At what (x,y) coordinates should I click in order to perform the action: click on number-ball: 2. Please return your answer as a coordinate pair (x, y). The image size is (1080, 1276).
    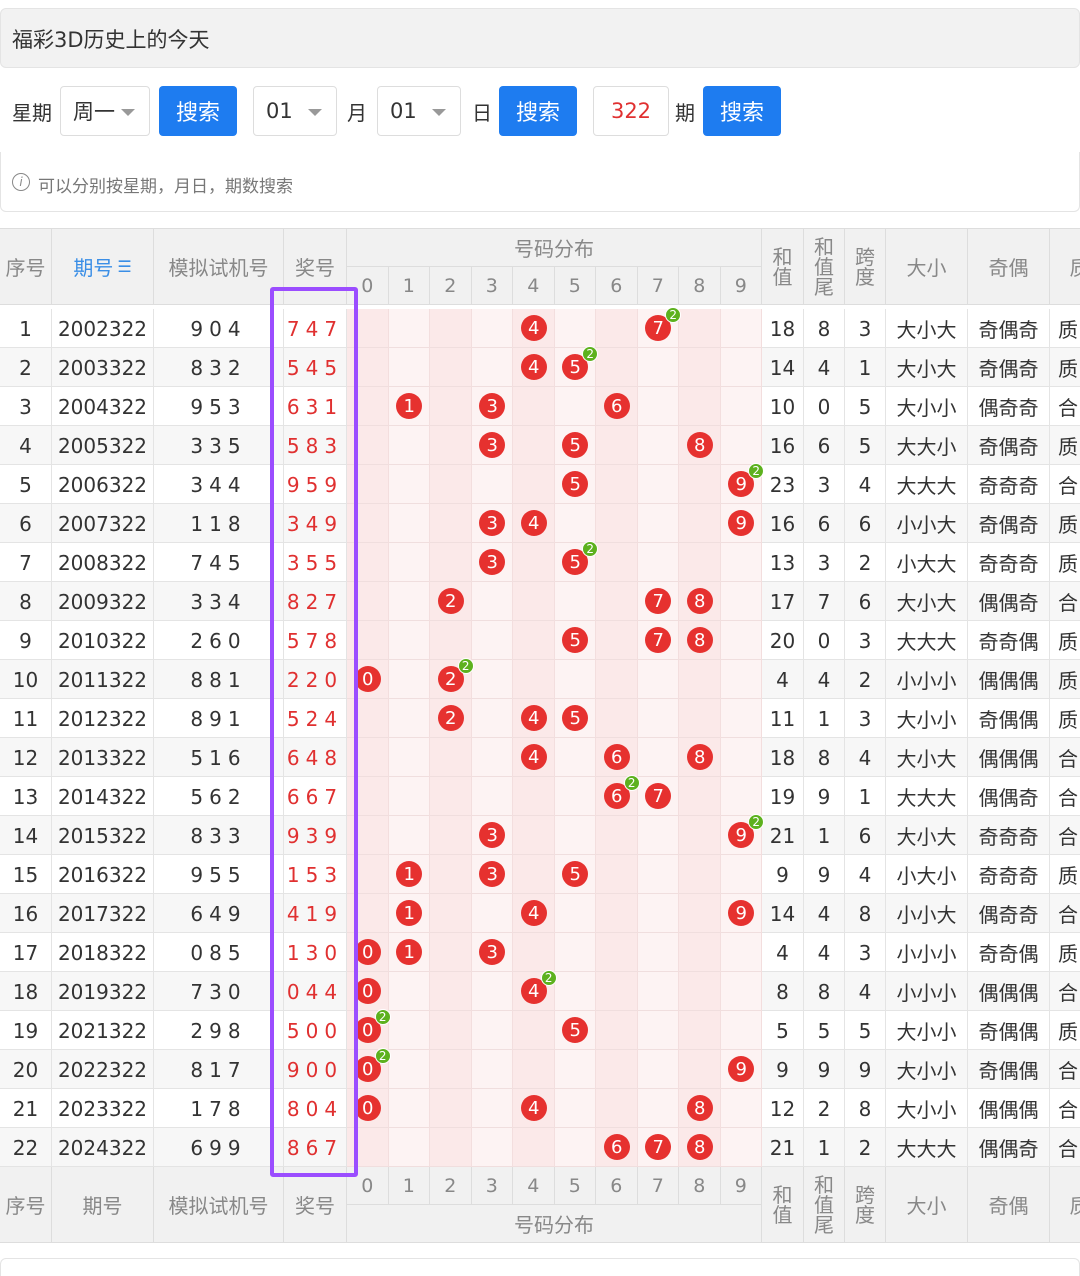
    Looking at the image, I should click on (450, 601).